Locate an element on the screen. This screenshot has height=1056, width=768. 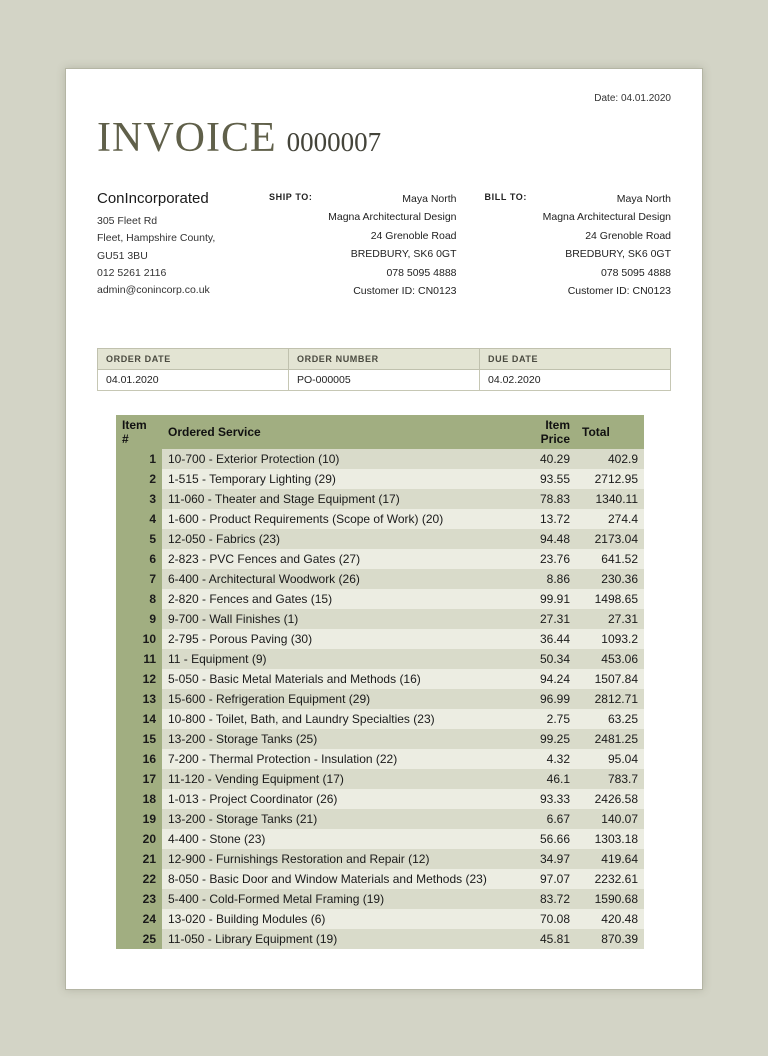
service-cell: 6-400 - Architectural Woodwork (26) is located at coordinates (337, 579).